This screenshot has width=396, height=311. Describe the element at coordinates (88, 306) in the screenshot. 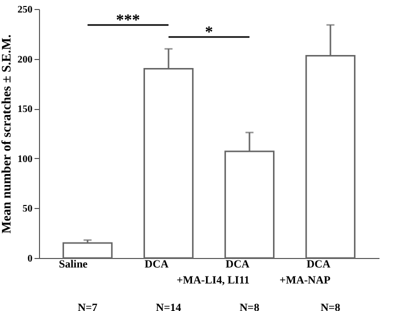

I see `text: N=7` at that location.